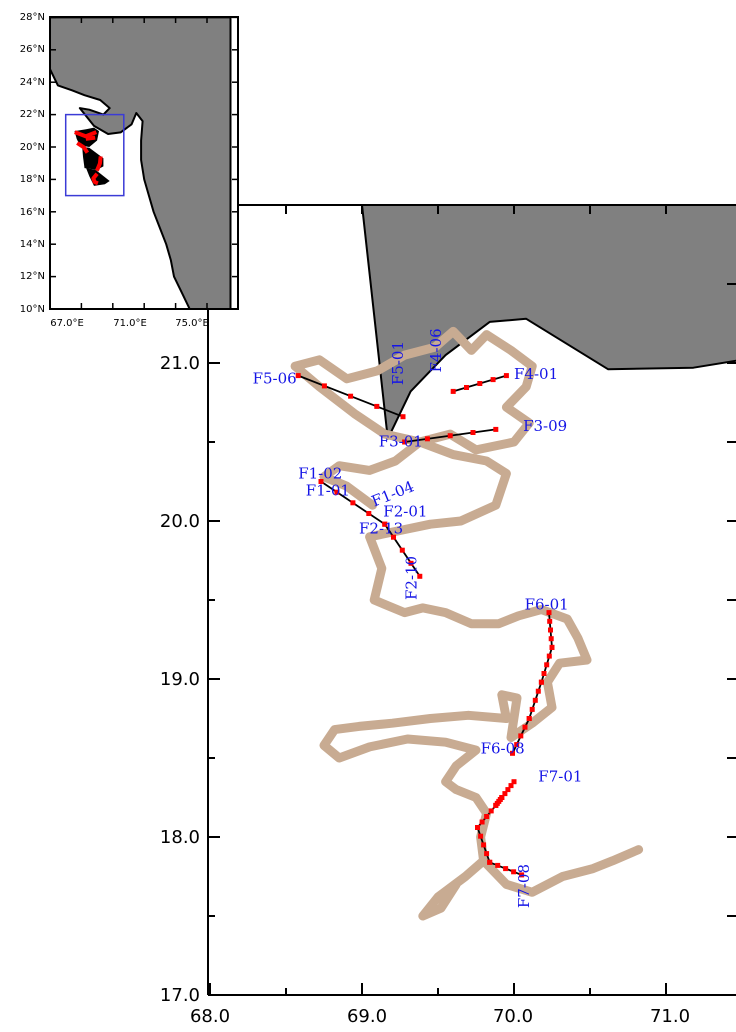 This screenshot has height=1032, width=736. Describe the element at coordinates (180, 521) in the screenshot. I see `y-tick-label: 20.0` at that location.